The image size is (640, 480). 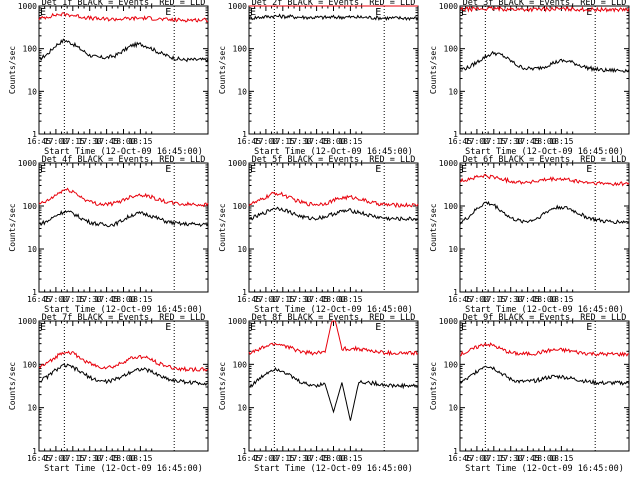 I want to click on panel-title: Det 1f BLACK = Events, RED = LLD, so click(x=124, y=4).